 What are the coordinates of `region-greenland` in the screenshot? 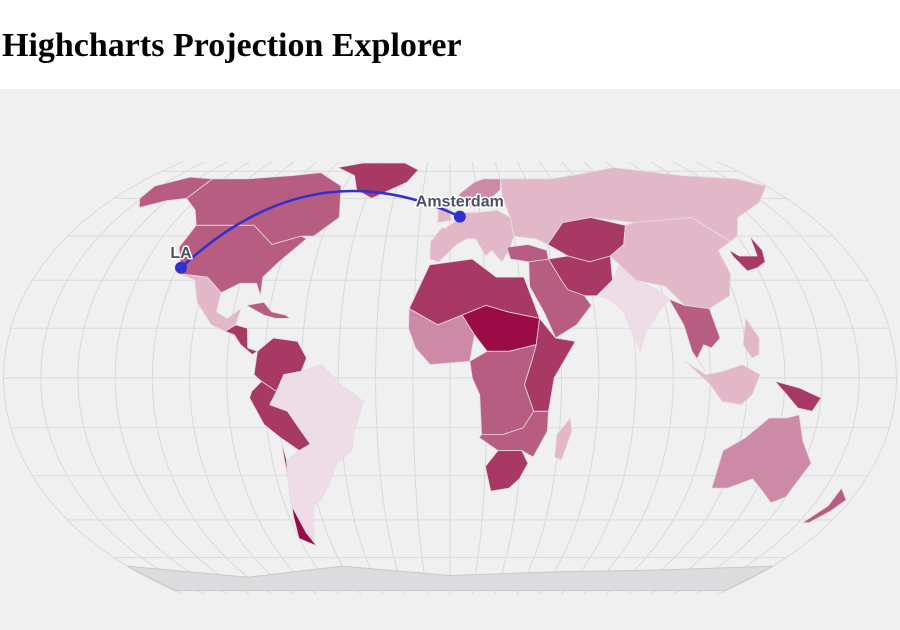 It's located at (378, 180).